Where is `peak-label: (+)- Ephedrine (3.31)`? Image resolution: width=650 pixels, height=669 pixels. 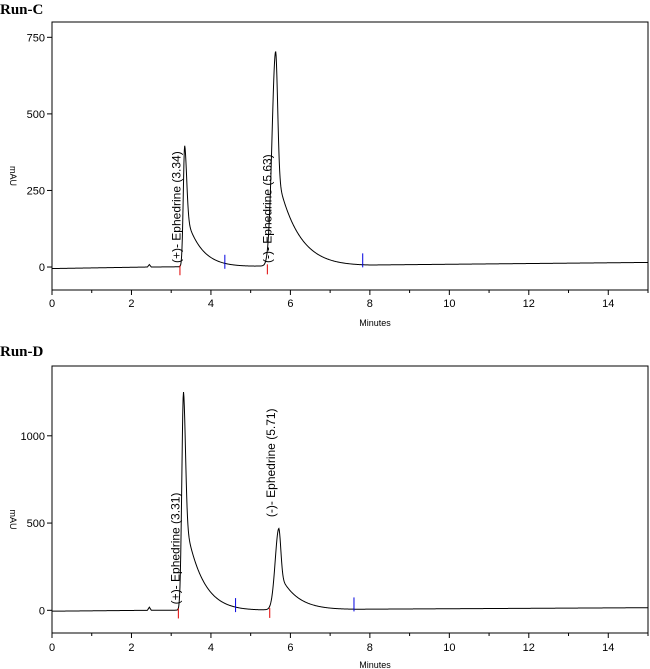 peak-label: (+)- Ephedrine (3.31) is located at coordinates (176, 549).